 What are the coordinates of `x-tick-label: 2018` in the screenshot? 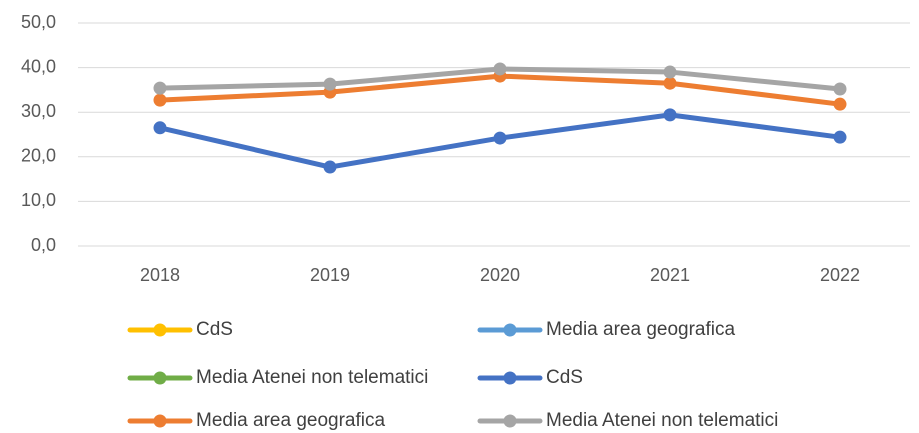 It's located at (160, 275).